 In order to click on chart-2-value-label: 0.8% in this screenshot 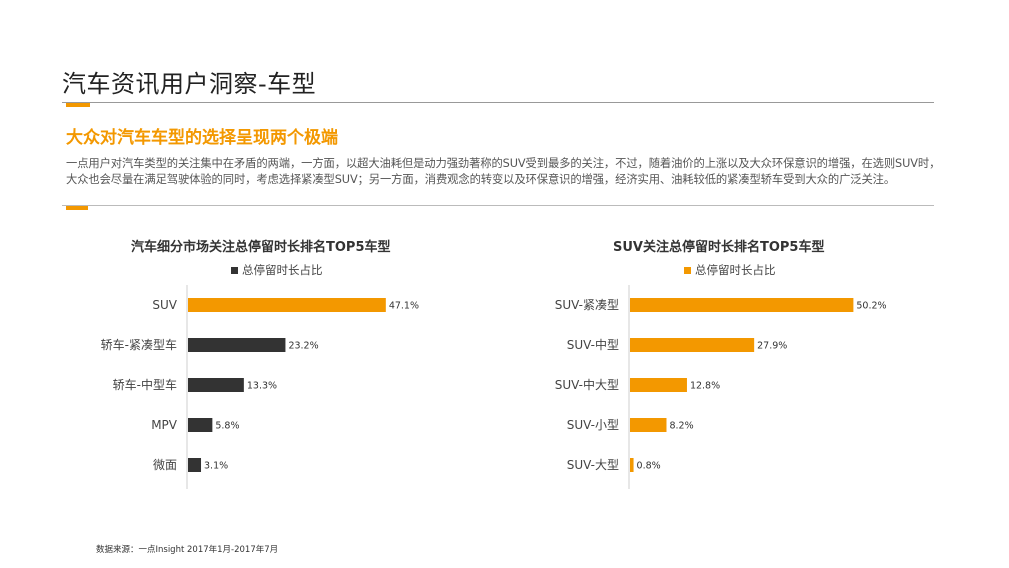, I will do `click(649, 466)`.